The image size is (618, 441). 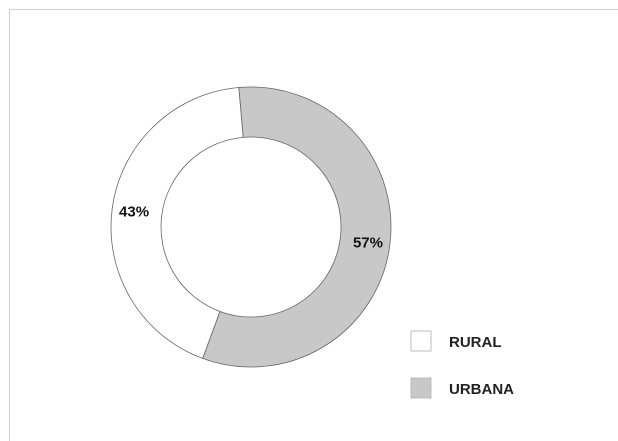 I want to click on chart-slice-labels: 57% 43%, so click(x=251, y=227).